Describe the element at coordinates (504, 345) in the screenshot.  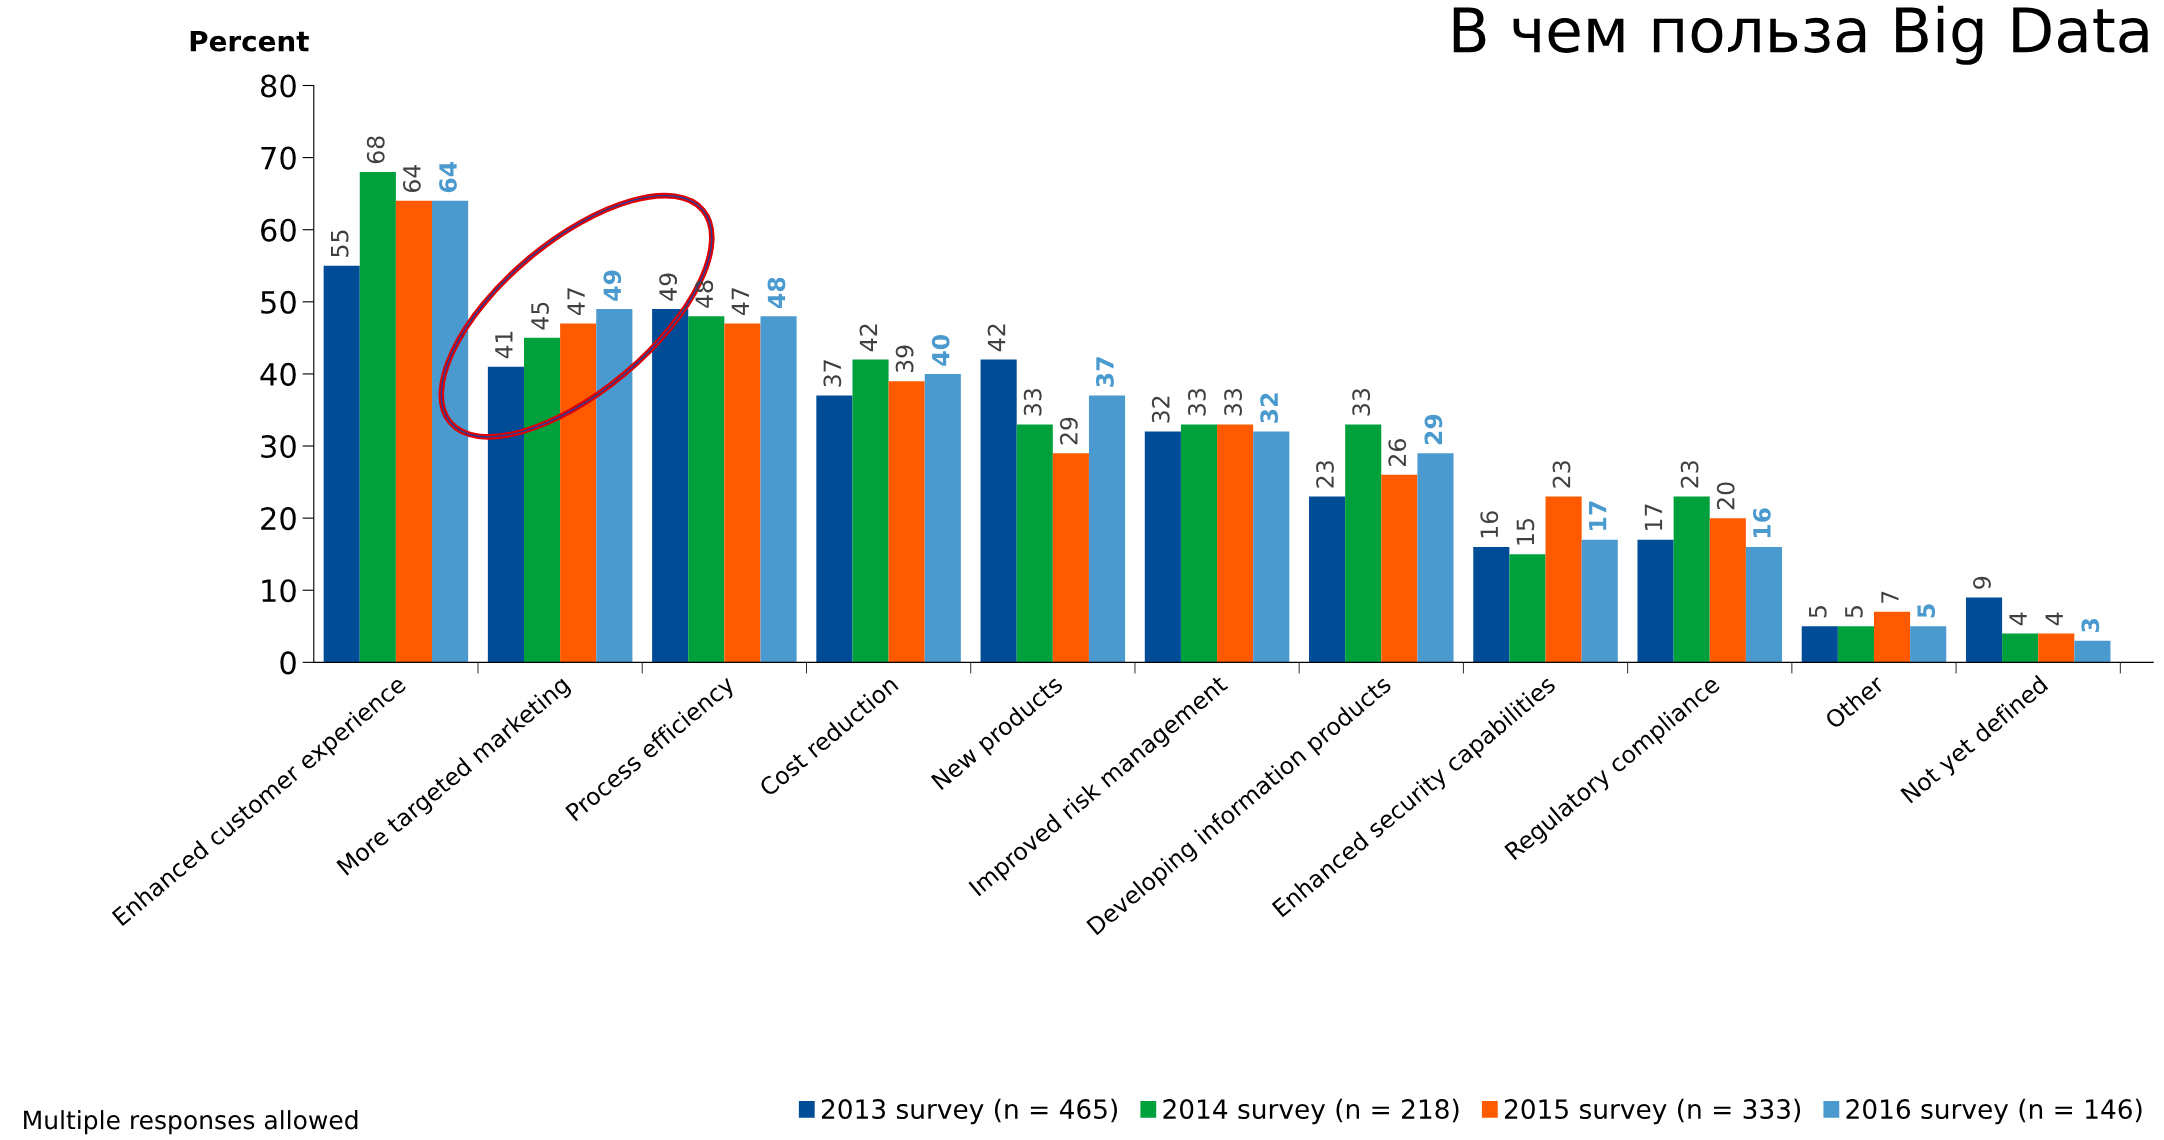
I see `data-label: 41` at that location.